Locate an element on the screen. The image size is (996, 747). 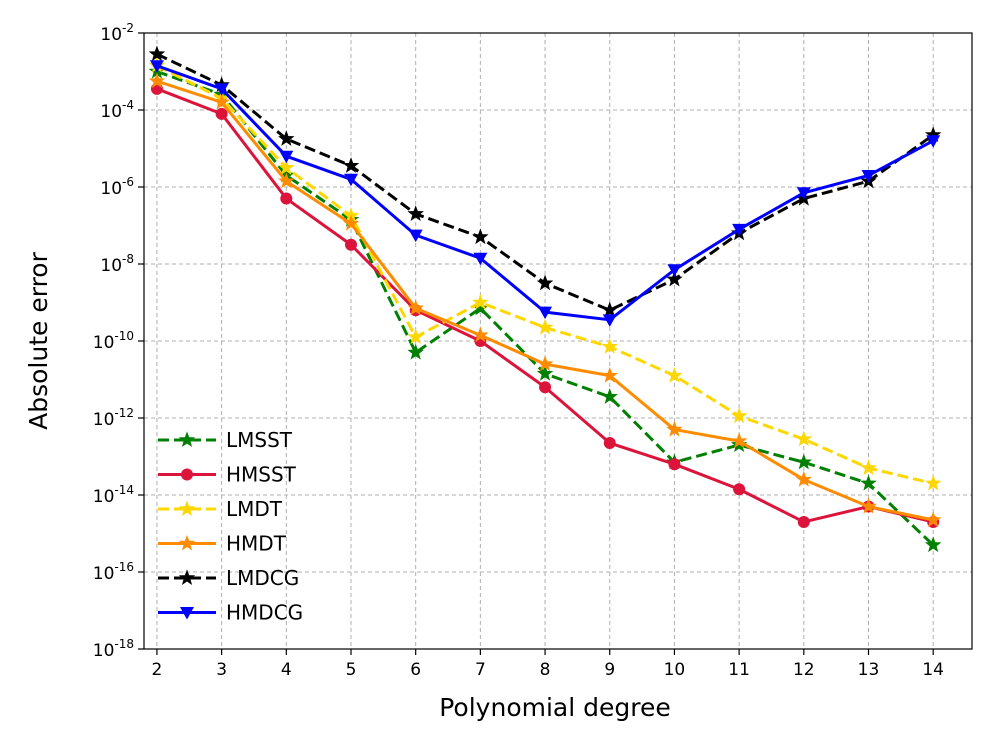
x-tick-label: 6 is located at coordinates (415, 670).